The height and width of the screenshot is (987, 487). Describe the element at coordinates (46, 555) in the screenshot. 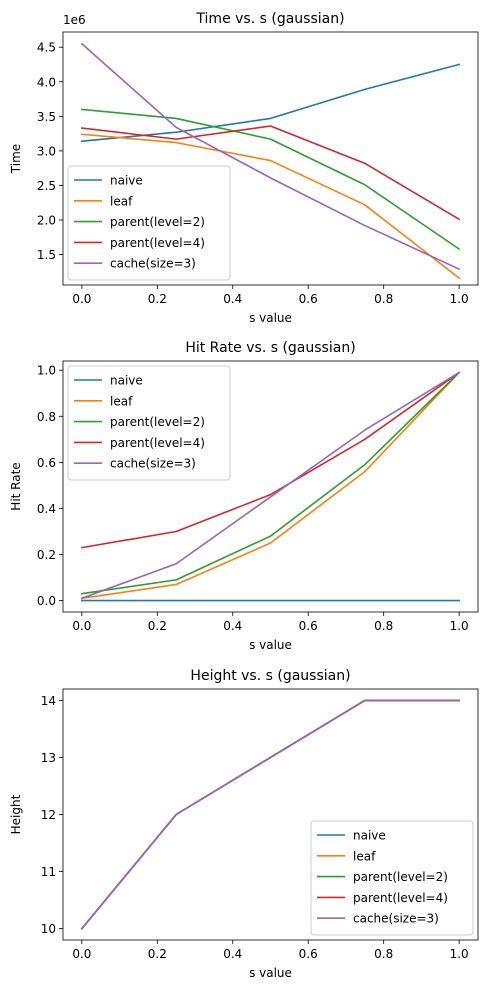

I see `y-tick-label: 0.2` at that location.